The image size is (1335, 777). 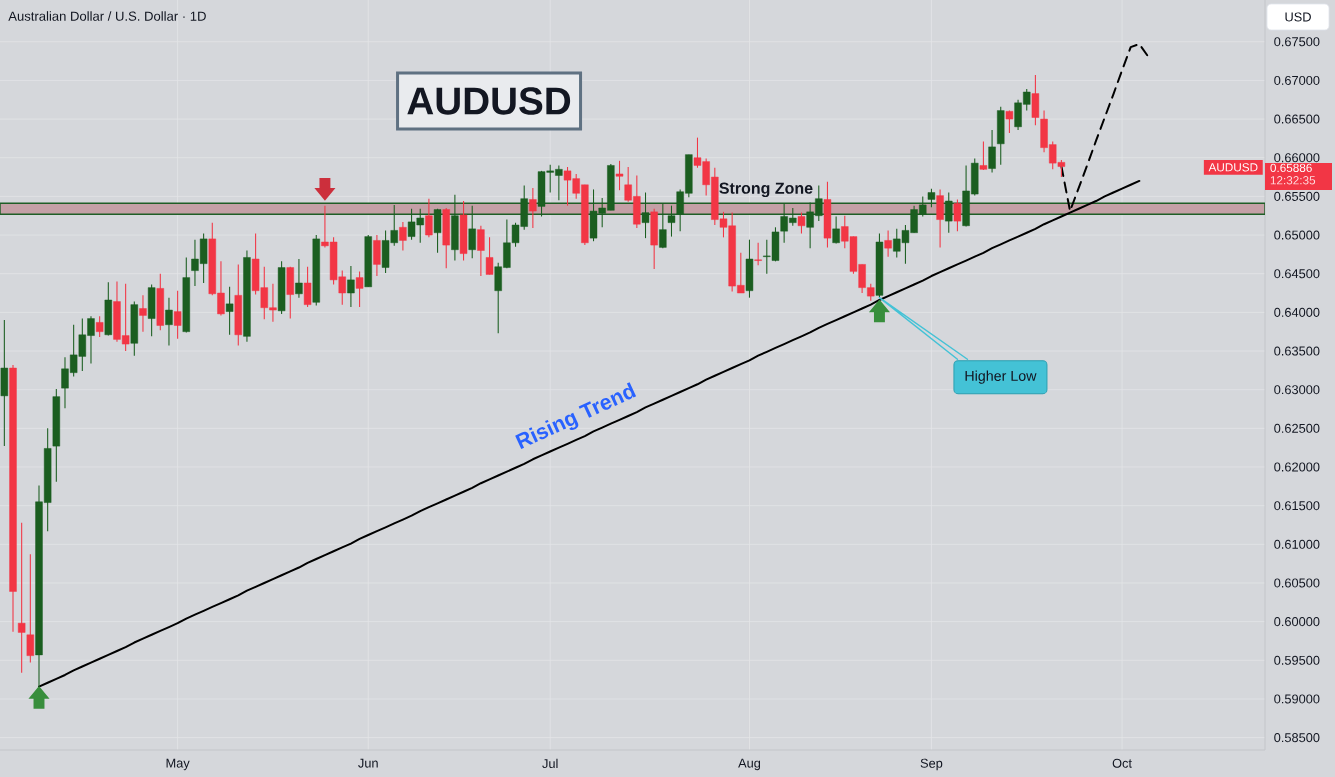 I want to click on text: 12:32:35, so click(x=1293, y=180).